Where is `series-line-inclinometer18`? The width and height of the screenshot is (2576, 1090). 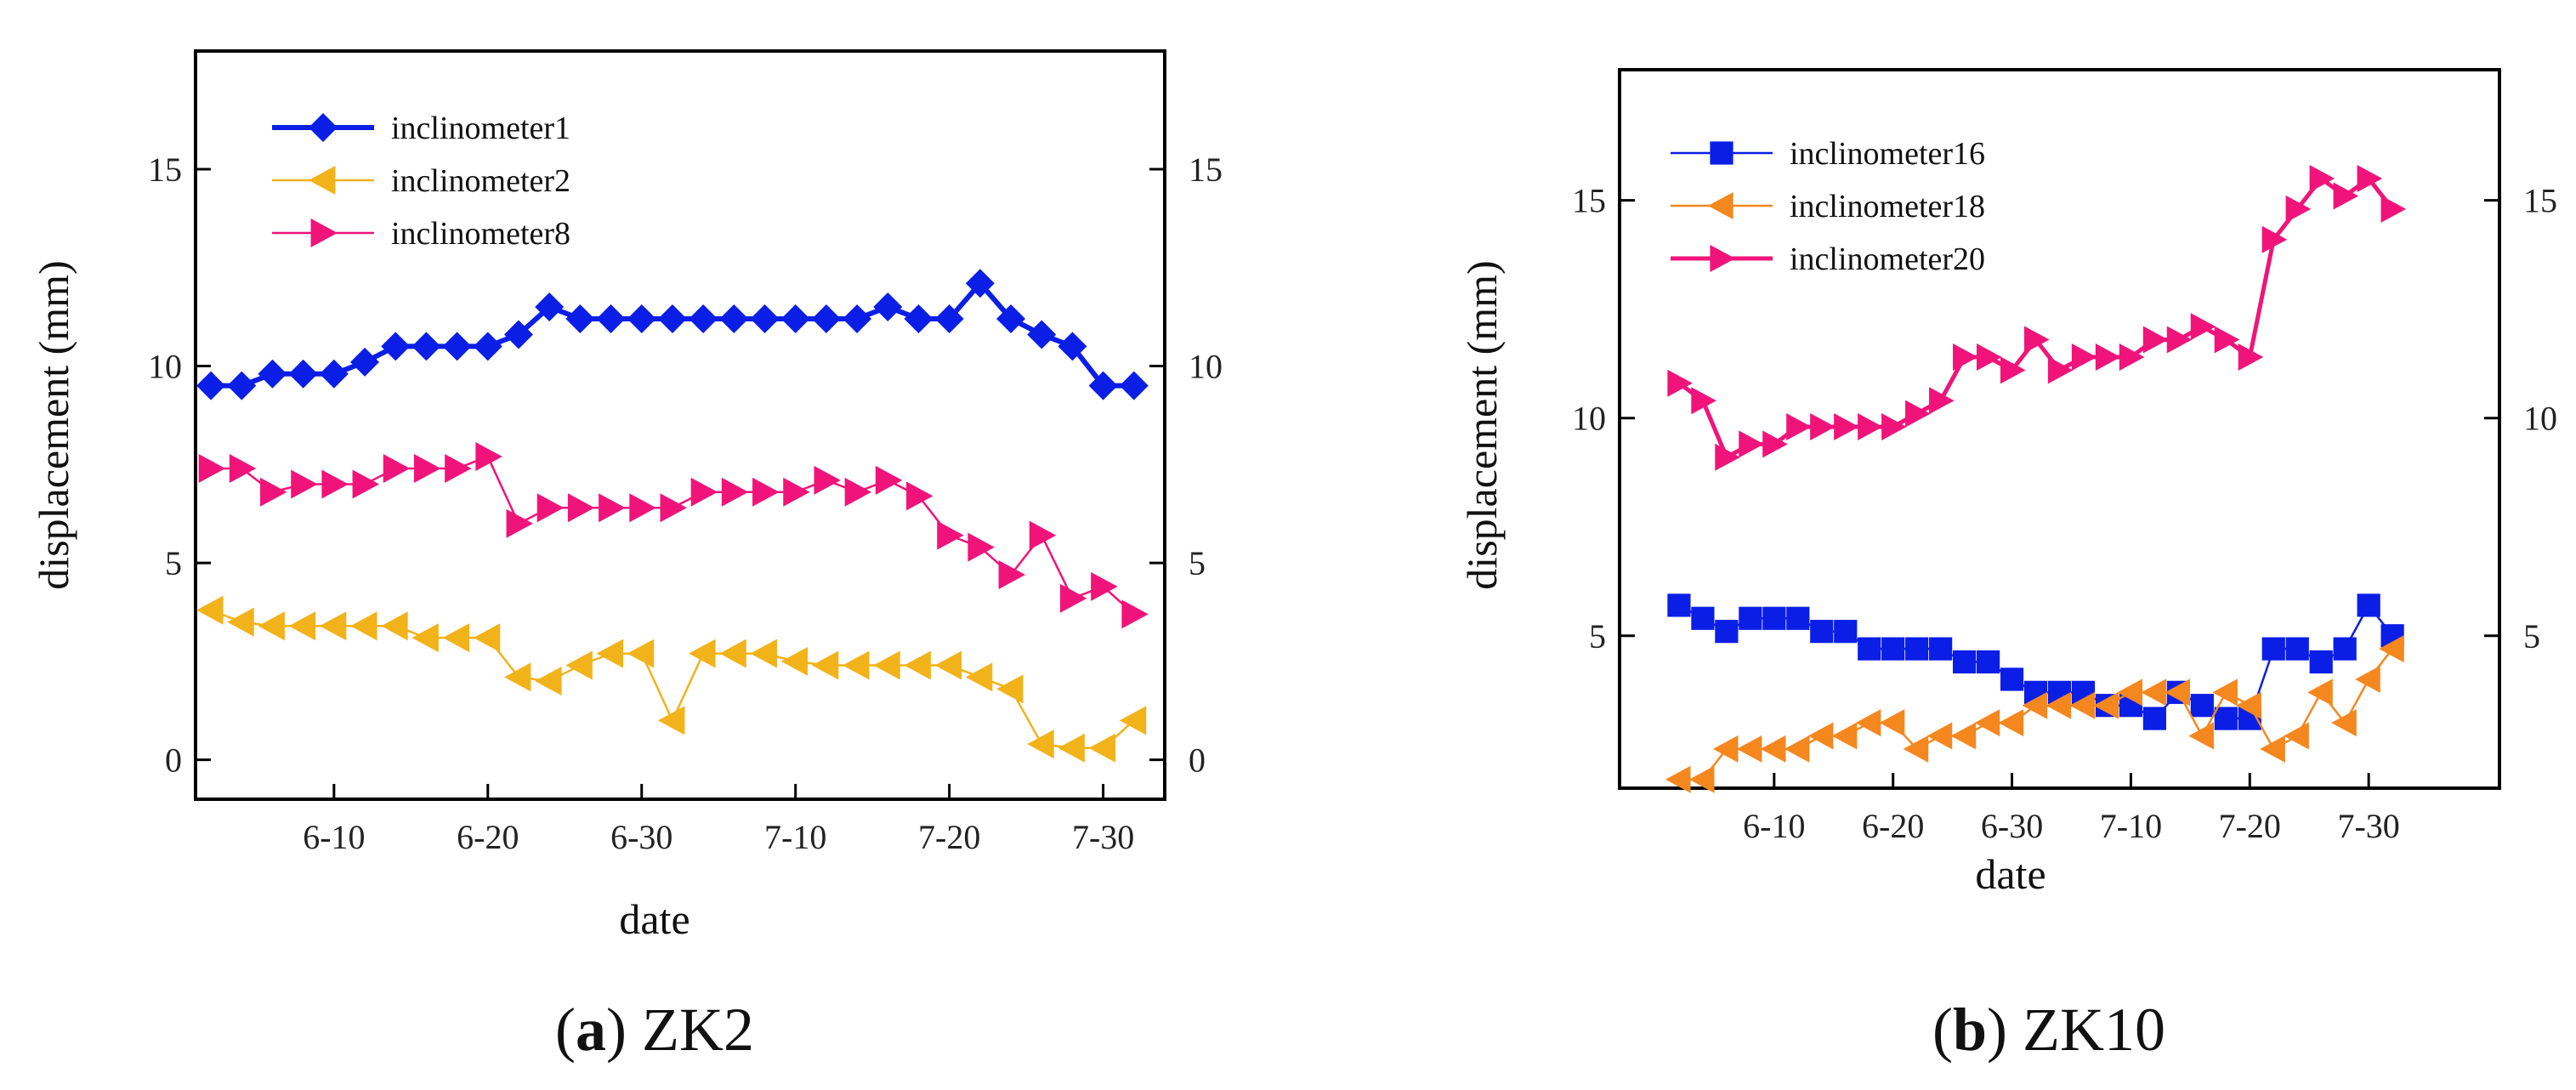
series-line-inclinometer18 is located at coordinates (2036, 714).